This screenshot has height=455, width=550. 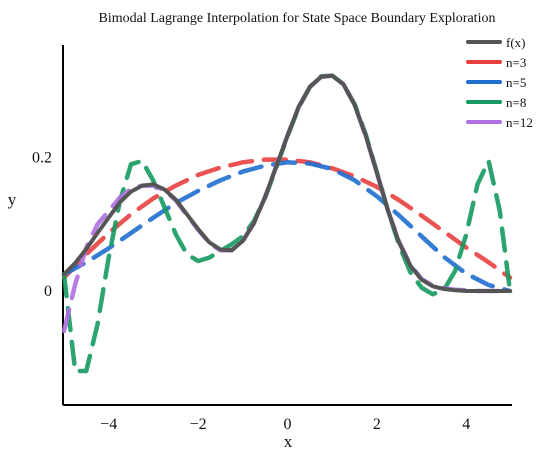 I want to click on y-tick-label: 0.2, so click(x=42, y=158).